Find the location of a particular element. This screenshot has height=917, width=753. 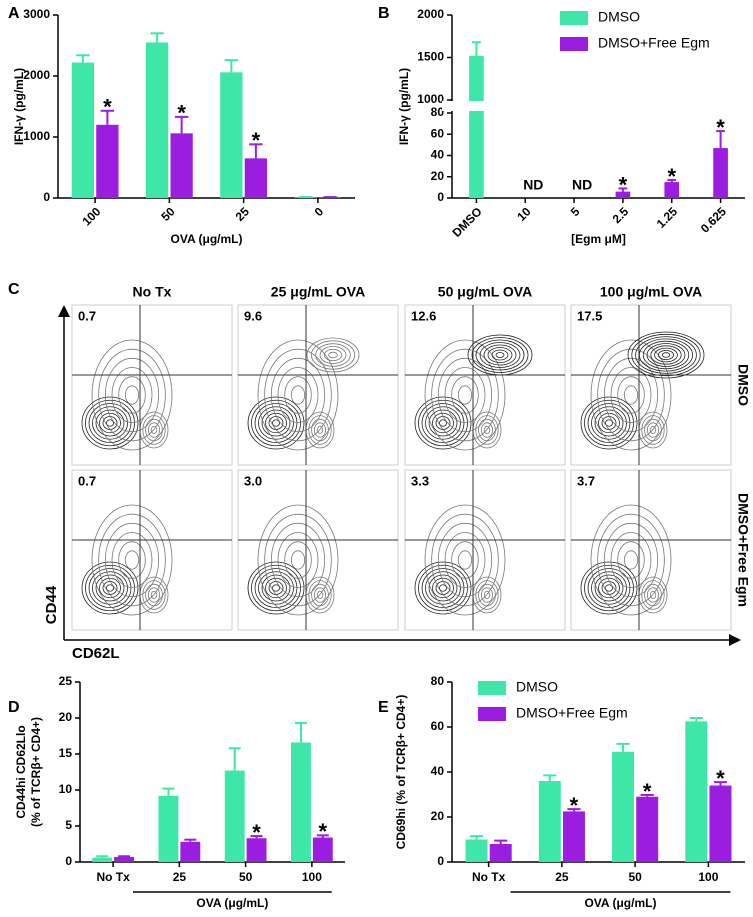

plot-frame is located at coordinates (485, 385).